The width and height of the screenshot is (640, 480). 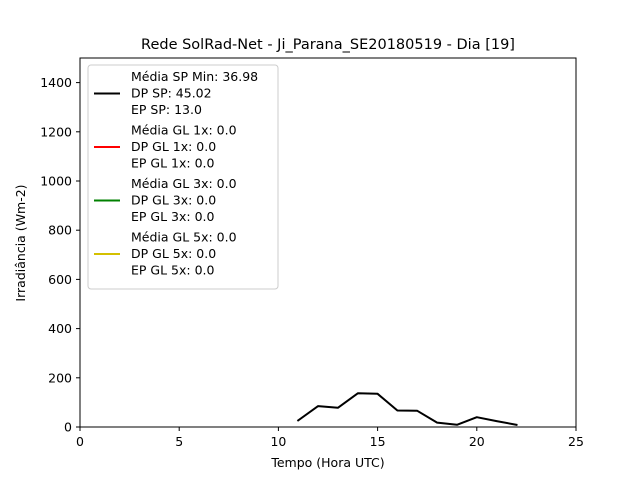 I want to click on x-tick-label: 20, so click(x=477, y=441).